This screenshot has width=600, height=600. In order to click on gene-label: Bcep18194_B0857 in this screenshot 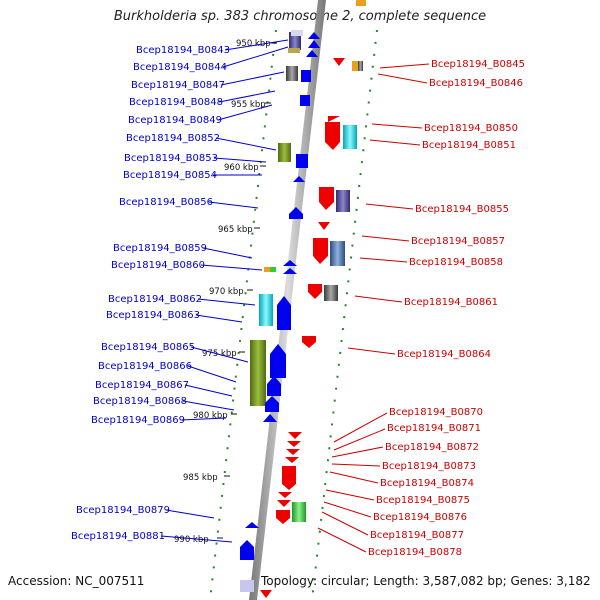, I will do `click(458, 241)`.